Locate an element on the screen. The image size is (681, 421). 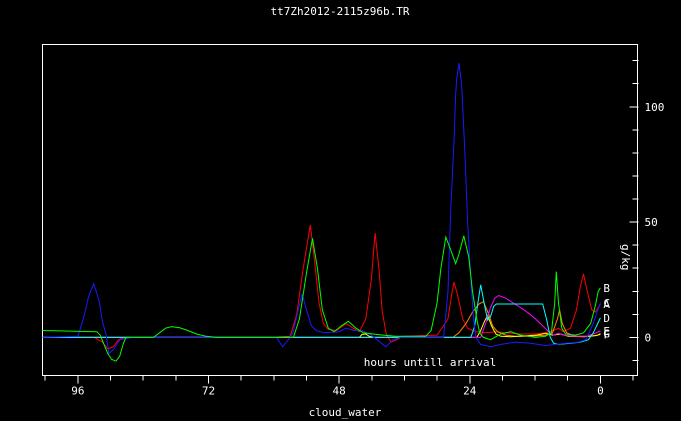
chart-title: tt7Zh2012-2115z96b.TR is located at coordinates (339, 11).